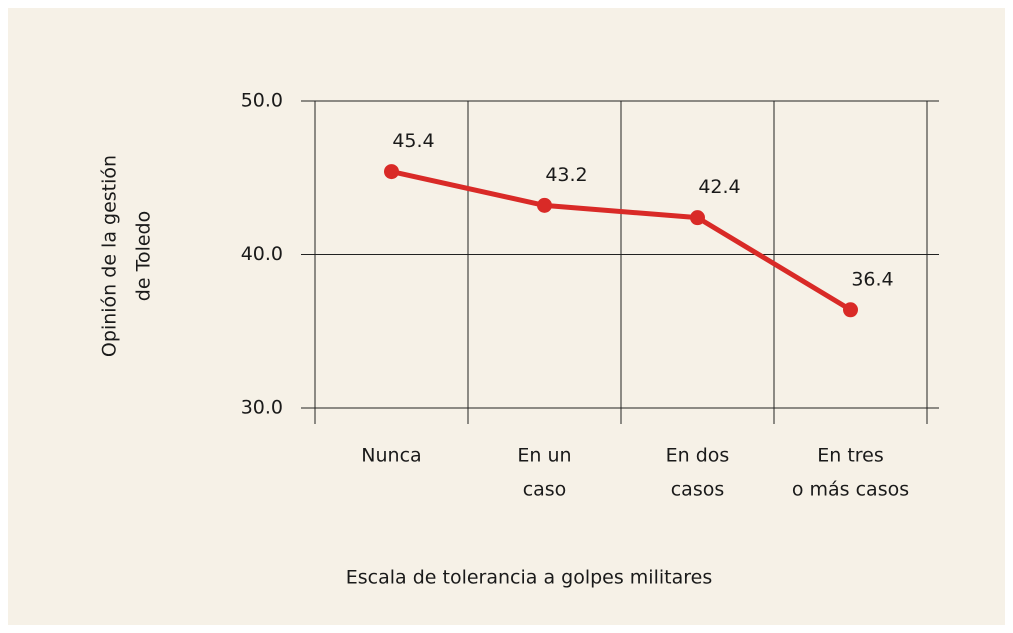 This screenshot has height=633, width=1013. Describe the element at coordinates (544, 456) in the screenshot. I see `x-tick-label: En un` at that location.